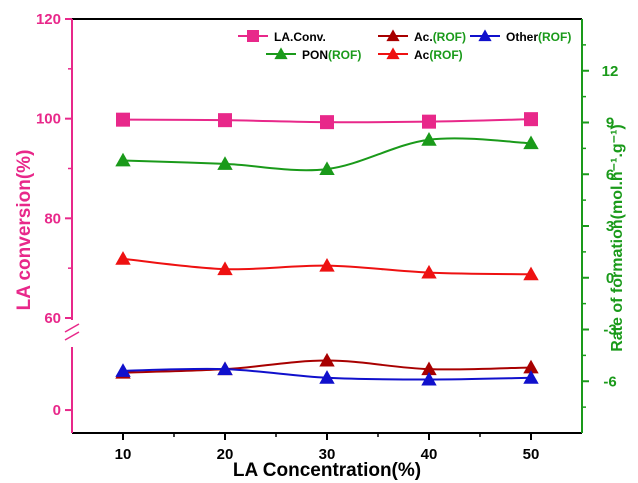 This screenshot has width=638, height=483. I want to click on legend-marker-other, so click(485, 35).